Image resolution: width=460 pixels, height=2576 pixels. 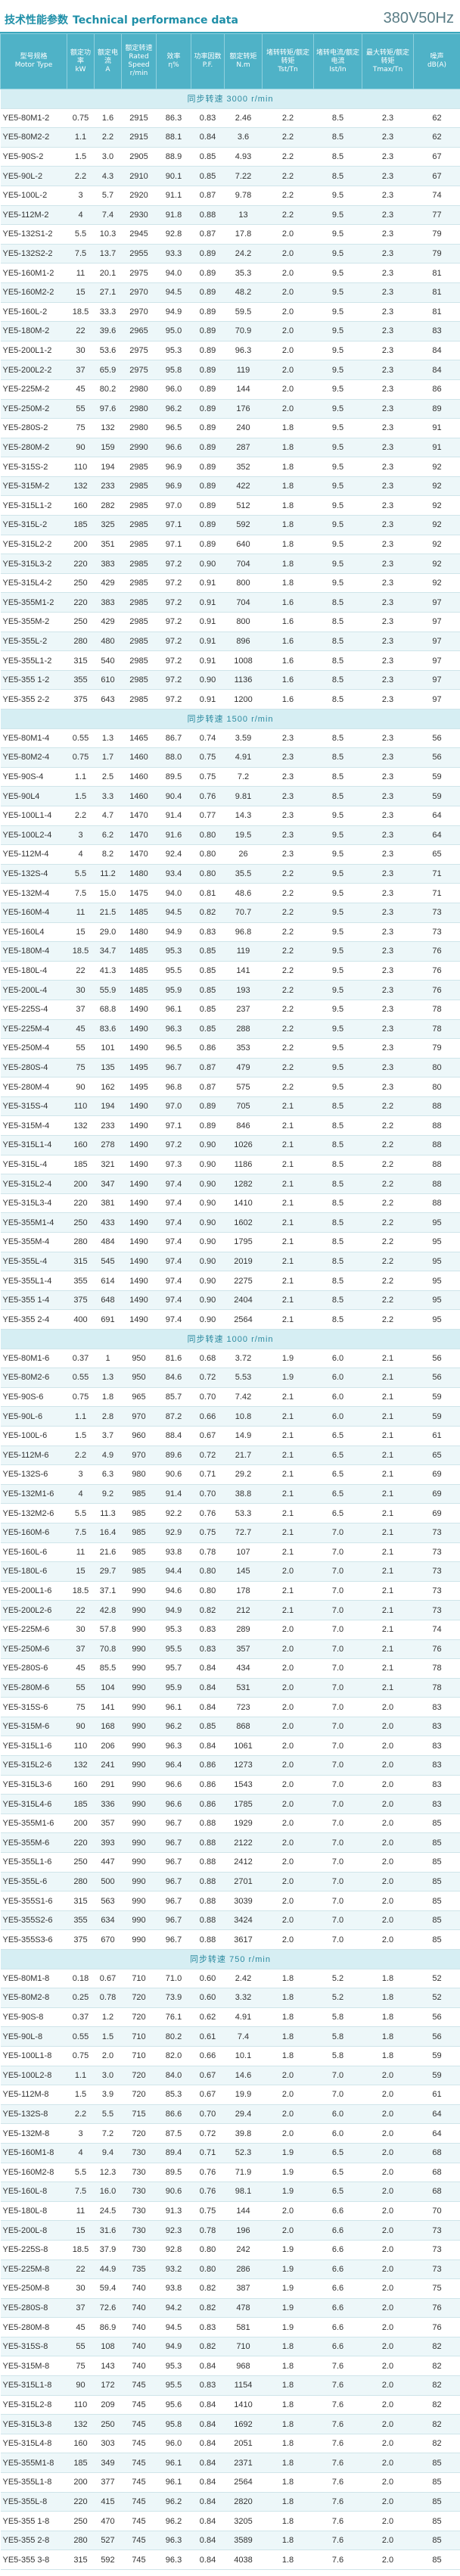 What do you see at coordinates (81, 1242) in the screenshot?
I see `cell: 280` at bounding box center [81, 1242].